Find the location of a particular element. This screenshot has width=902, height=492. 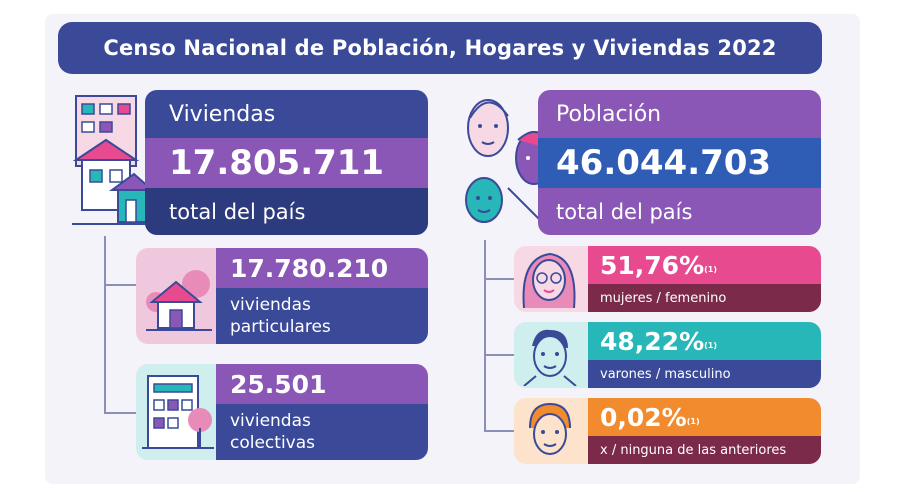

varones-caption: varones / masculino is located at coordinates (665, 374).